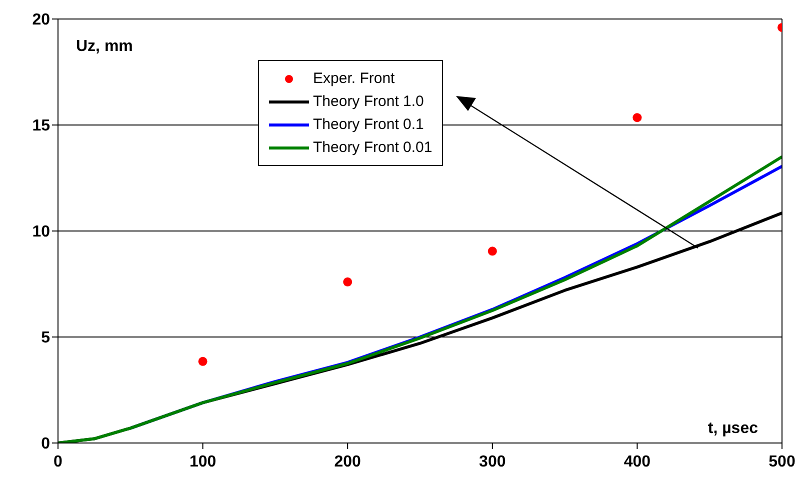  I want to click on y-tick-label: 0, so click(45, 444).